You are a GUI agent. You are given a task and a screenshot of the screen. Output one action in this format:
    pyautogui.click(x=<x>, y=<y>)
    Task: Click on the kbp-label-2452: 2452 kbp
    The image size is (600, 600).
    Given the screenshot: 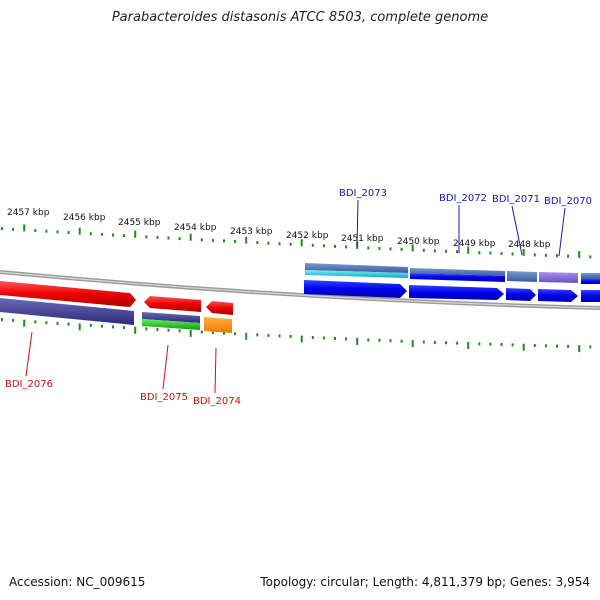 What is the action you would take?
    pyautogui.click(x=307, y=236)
    